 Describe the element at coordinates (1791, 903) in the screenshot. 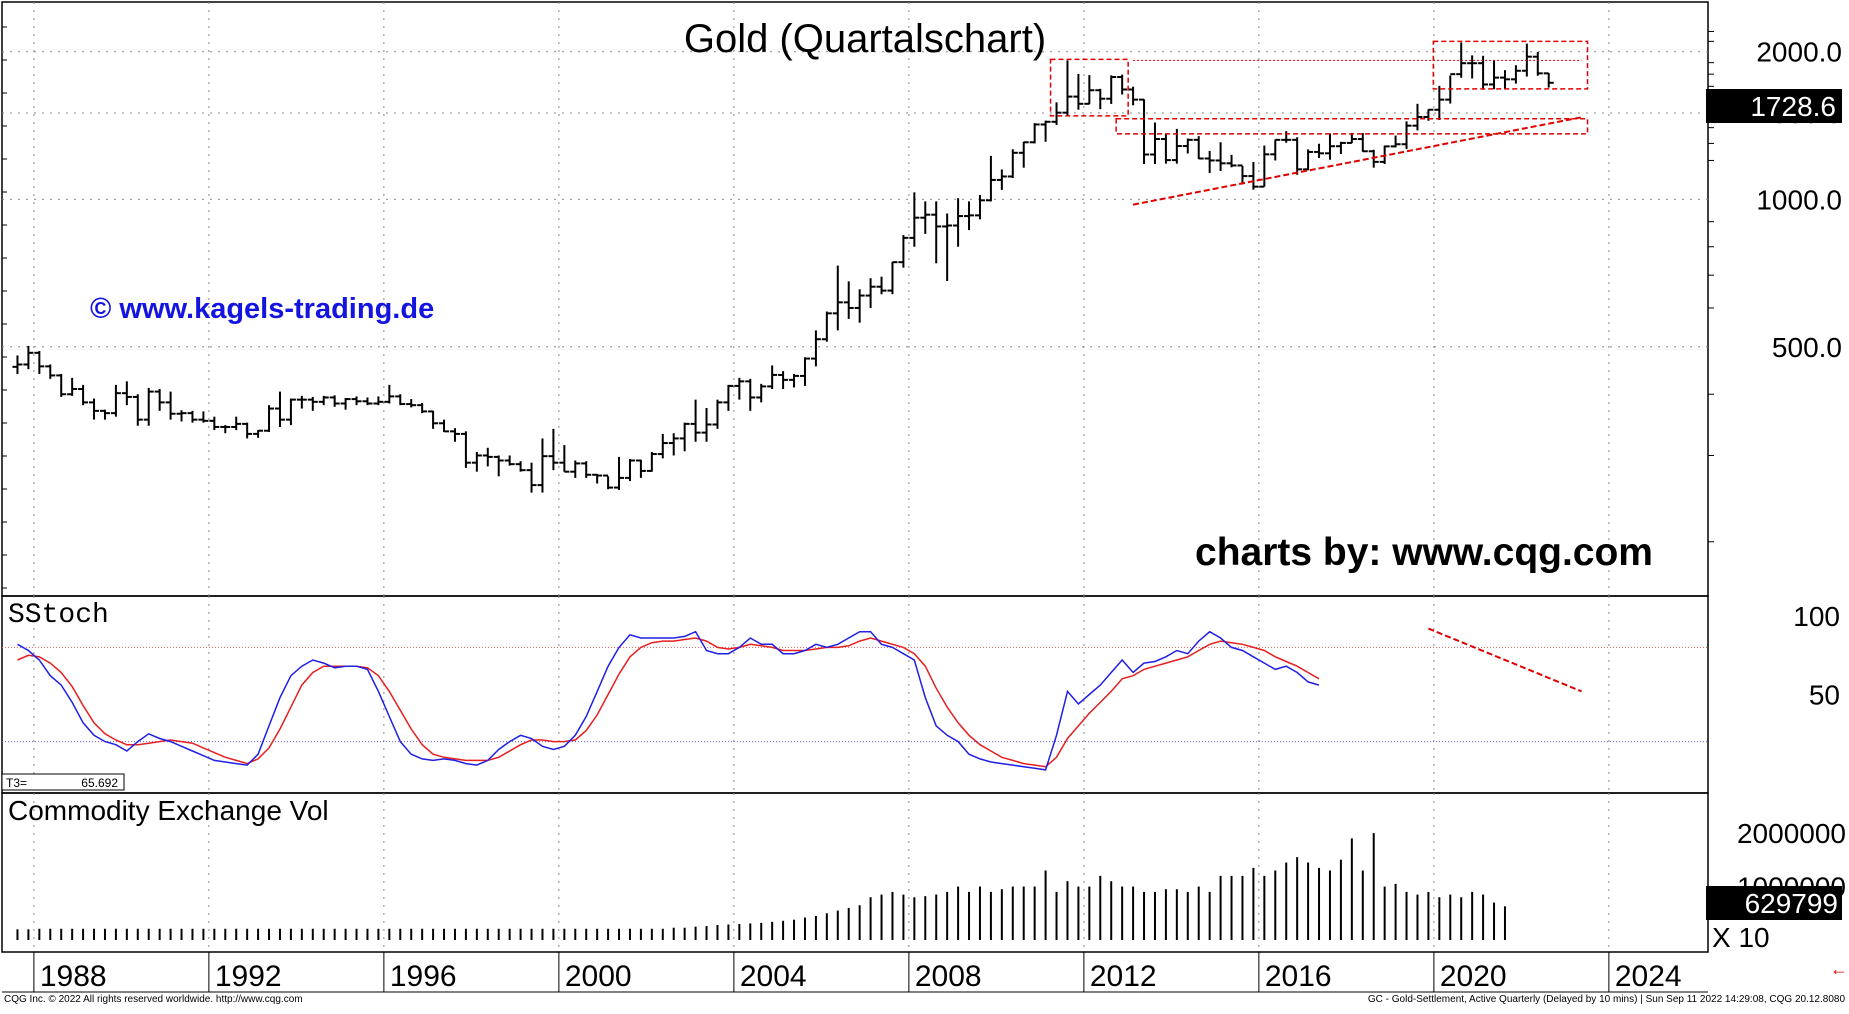

I see `volume-last-value-label: 629799` at that location.